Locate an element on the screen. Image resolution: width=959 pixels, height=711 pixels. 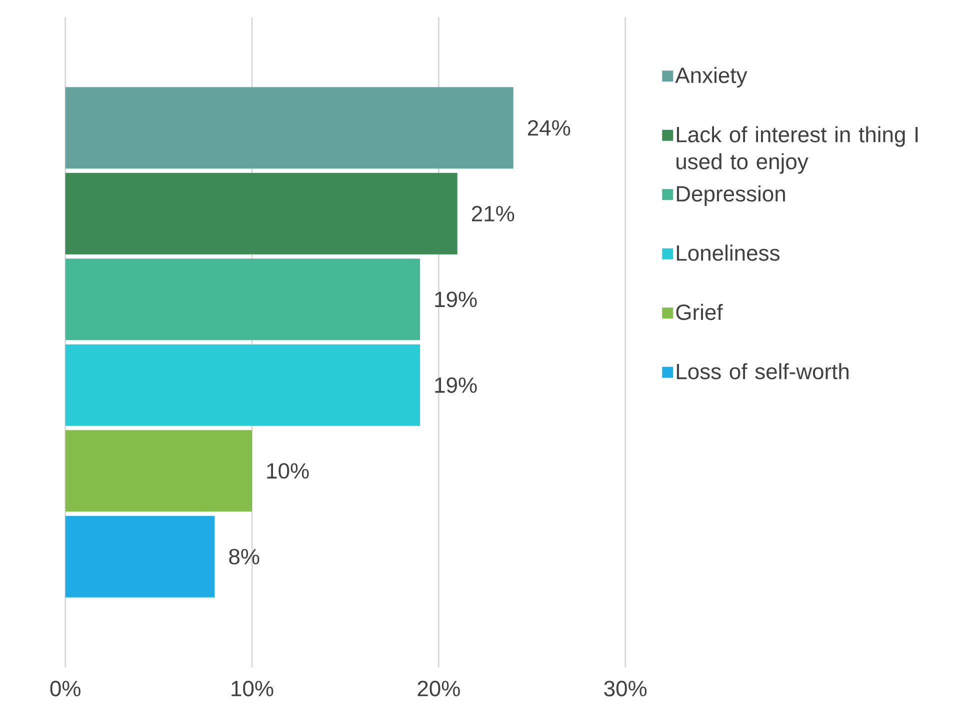
data-label: 10% is located at coordinates (288, 471).